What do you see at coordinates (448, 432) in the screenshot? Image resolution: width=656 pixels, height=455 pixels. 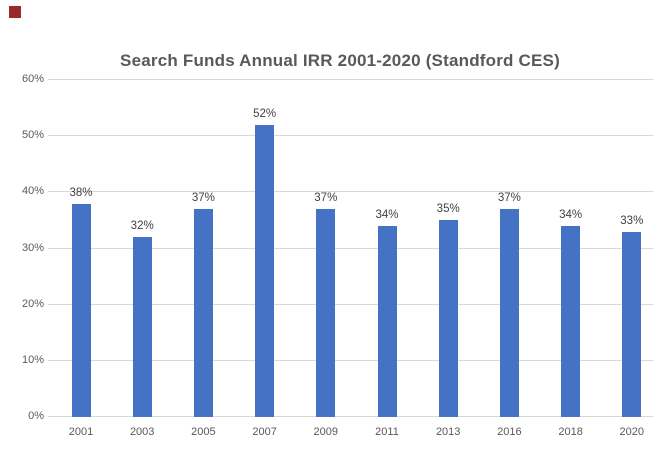 I see `x-axis-tick-label: 2013` at bounding box center [448, 432].